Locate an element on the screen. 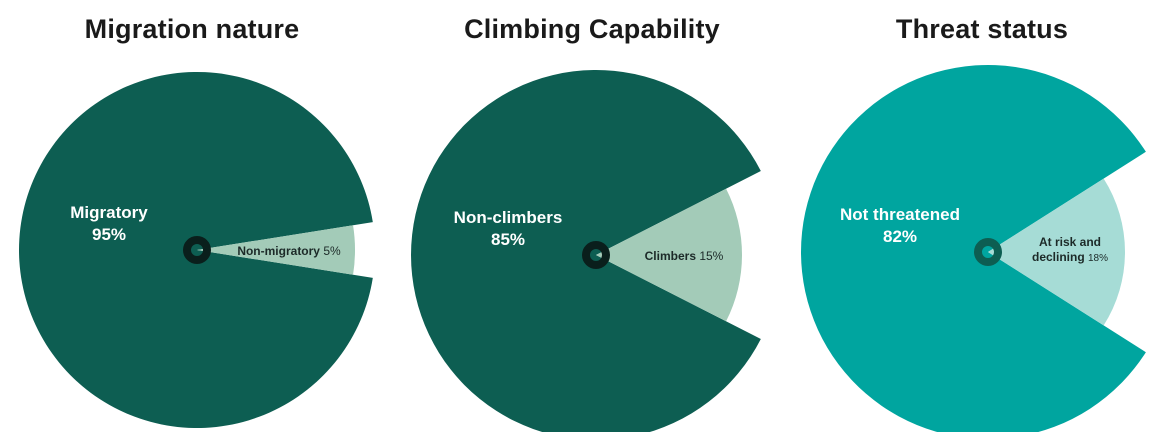 Image resolution: width=1153 pixels, height=432 pixels. chart-title: Migration nature is located at coordinates (192, 29).